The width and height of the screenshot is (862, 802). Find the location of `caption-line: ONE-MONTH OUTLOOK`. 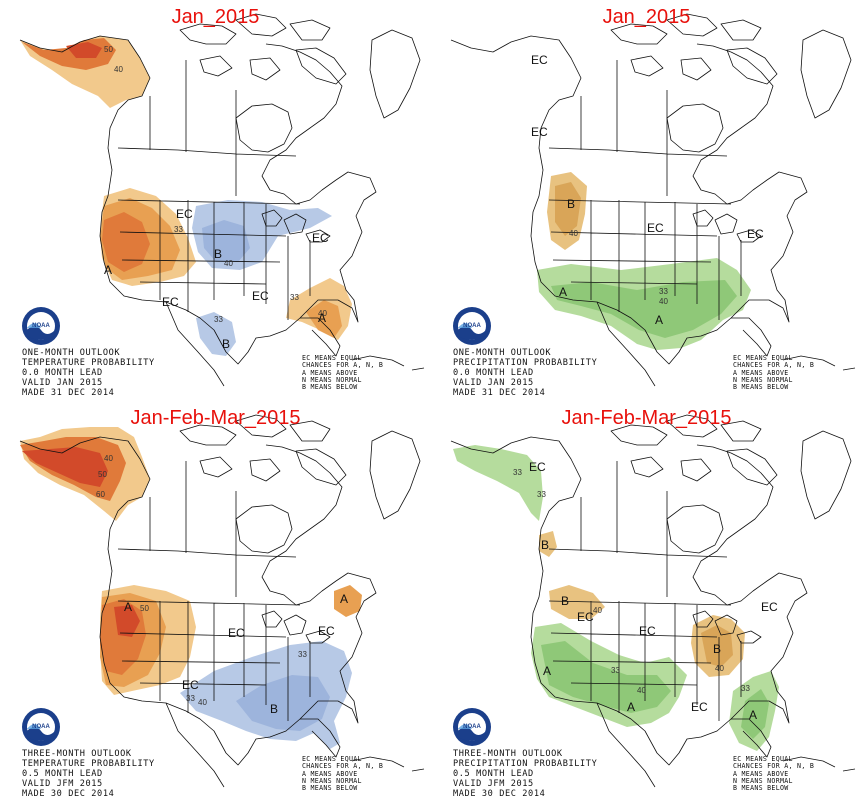

caption-line: ONE-MONTH OUTLOOK is located at coordinates (502, 353).